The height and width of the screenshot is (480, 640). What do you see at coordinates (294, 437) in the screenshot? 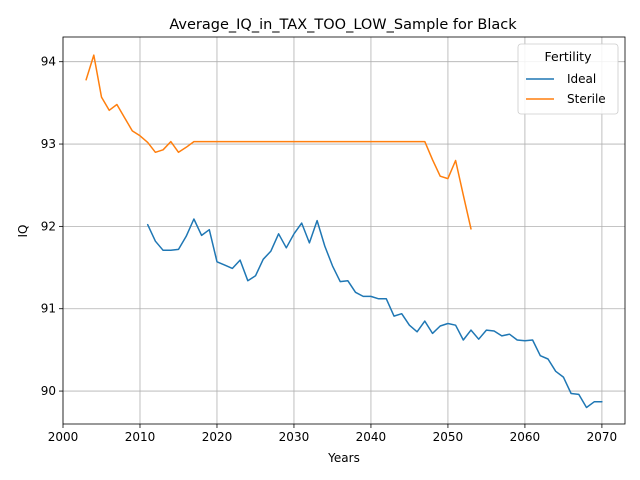
I see `x-tick-label: 2030` at bounding box center [294, 437].